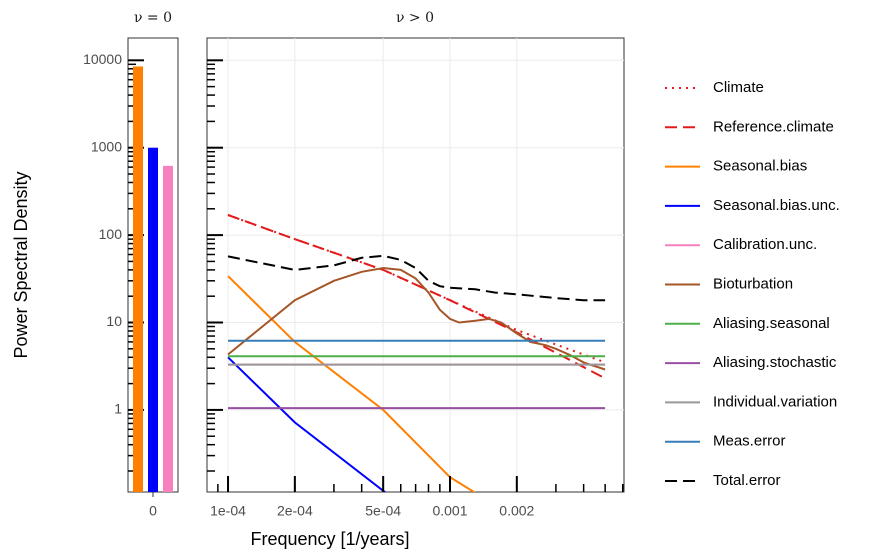  What do you see at coordinates (114, 321) in the screenshot?
I see `y-tick-label: 10` at bounding box center [114, 321].